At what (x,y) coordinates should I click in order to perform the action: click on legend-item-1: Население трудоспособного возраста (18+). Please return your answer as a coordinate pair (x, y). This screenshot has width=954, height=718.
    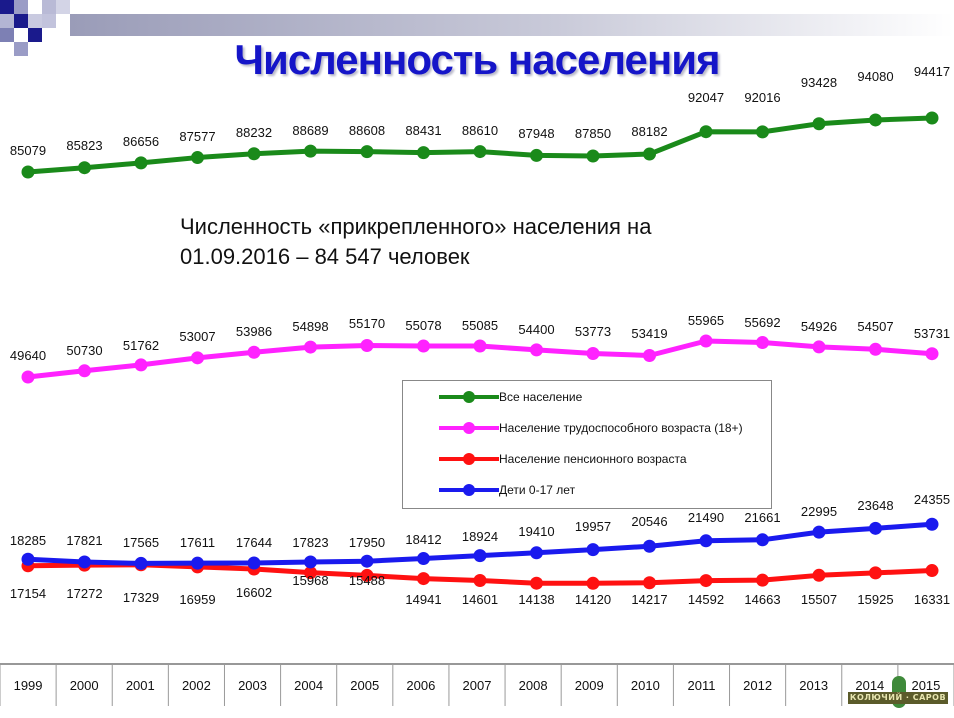
    Looking at the image, I should click on (591, 428).